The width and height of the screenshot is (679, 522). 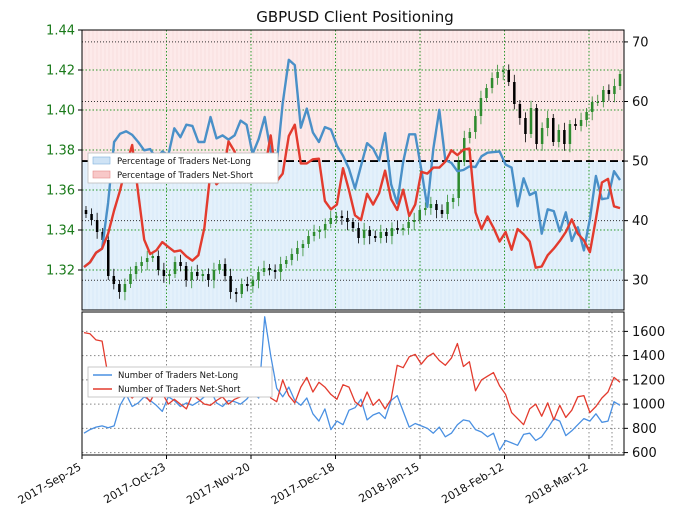 What do you see at coordinates (640, 281) in the screenshot?
I see `right-tick-label: 30` at bounding box center [640, 281].